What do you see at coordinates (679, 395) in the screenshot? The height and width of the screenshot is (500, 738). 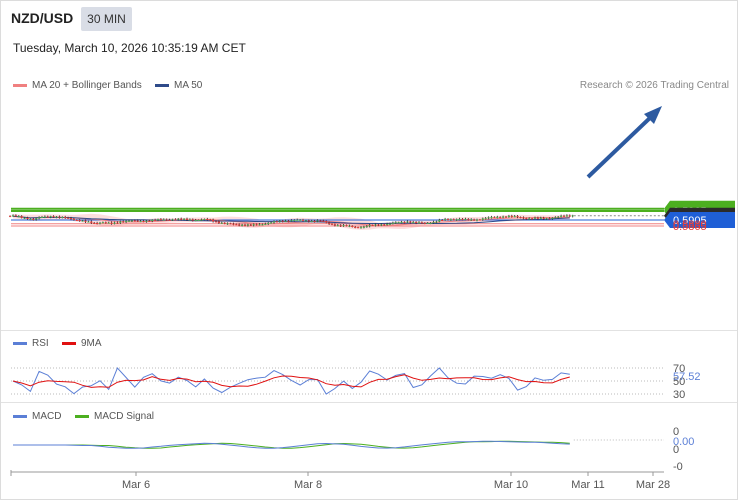 I see `rsi-level-label-30: 30` at bounding box center [679, 395].